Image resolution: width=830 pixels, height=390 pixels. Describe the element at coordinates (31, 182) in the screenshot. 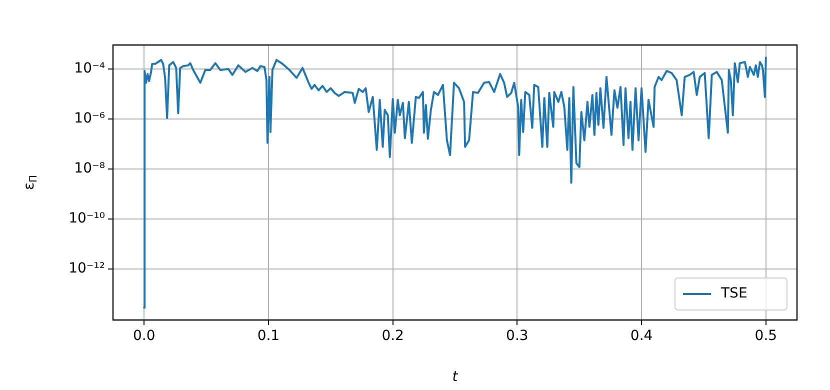

I see `y-axis-title: εΠ` at that location.